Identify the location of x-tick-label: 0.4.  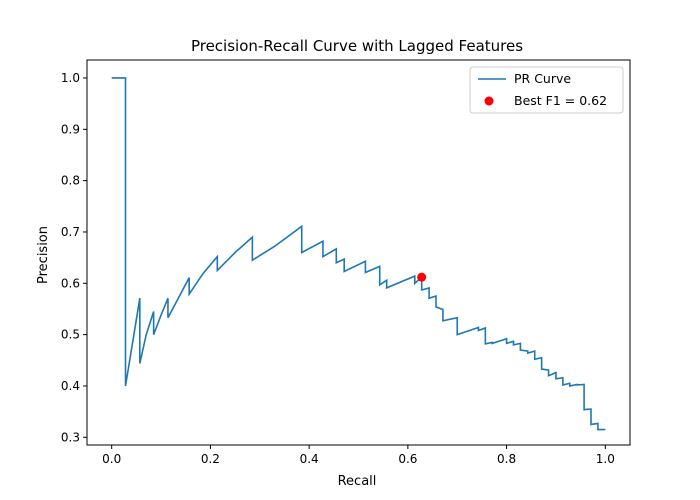
(309, 459).